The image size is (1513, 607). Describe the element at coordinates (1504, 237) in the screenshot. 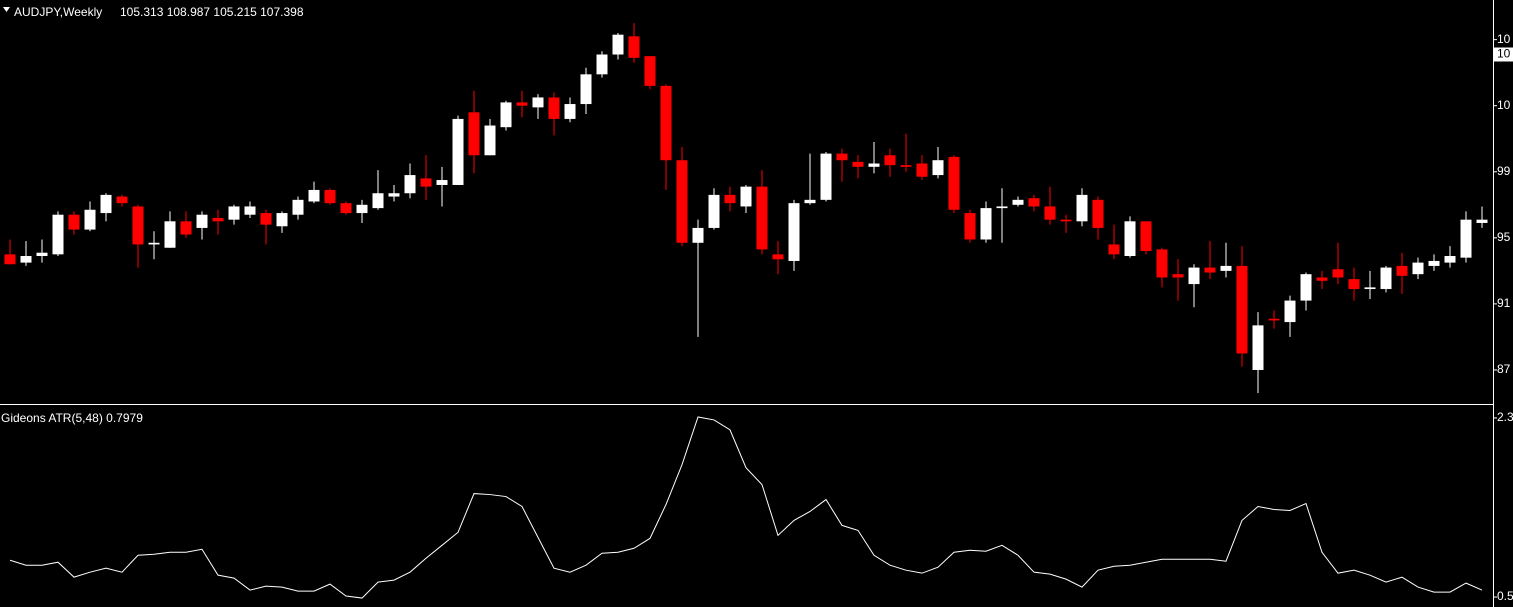

I see `y-tick-label: 95` at that location.